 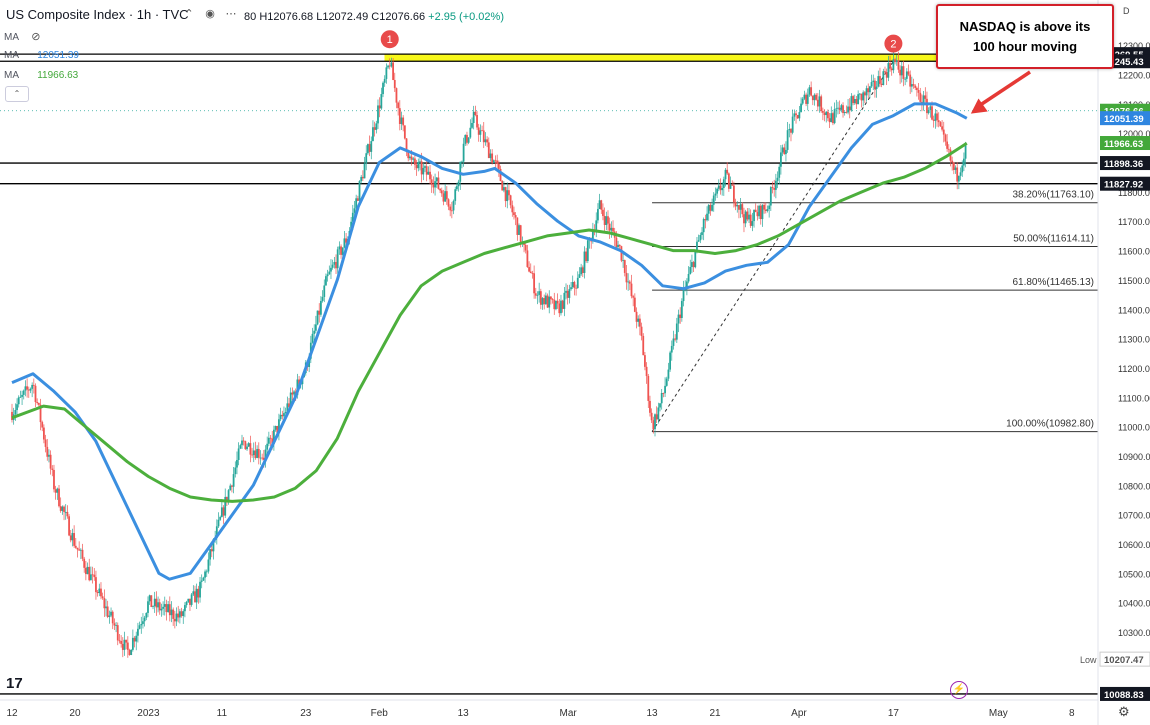 I want to click on symbol-title: US Composite Index · 1h · TVC, so click(x=97, y=14).